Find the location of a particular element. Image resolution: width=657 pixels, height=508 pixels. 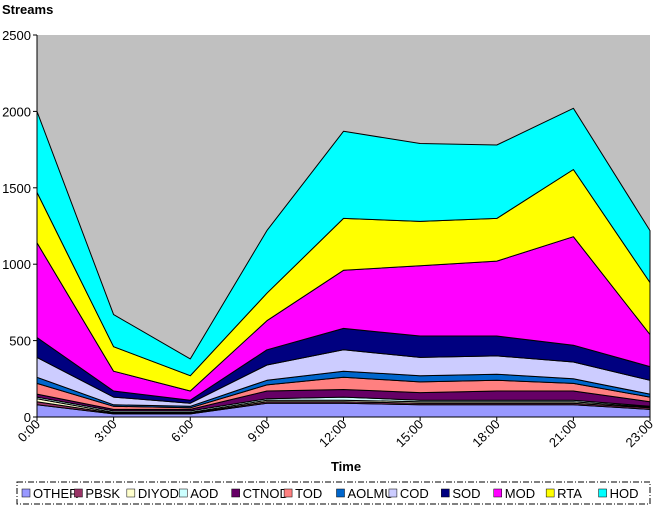

legend-label: RTA is located at coordinates (569, 493).